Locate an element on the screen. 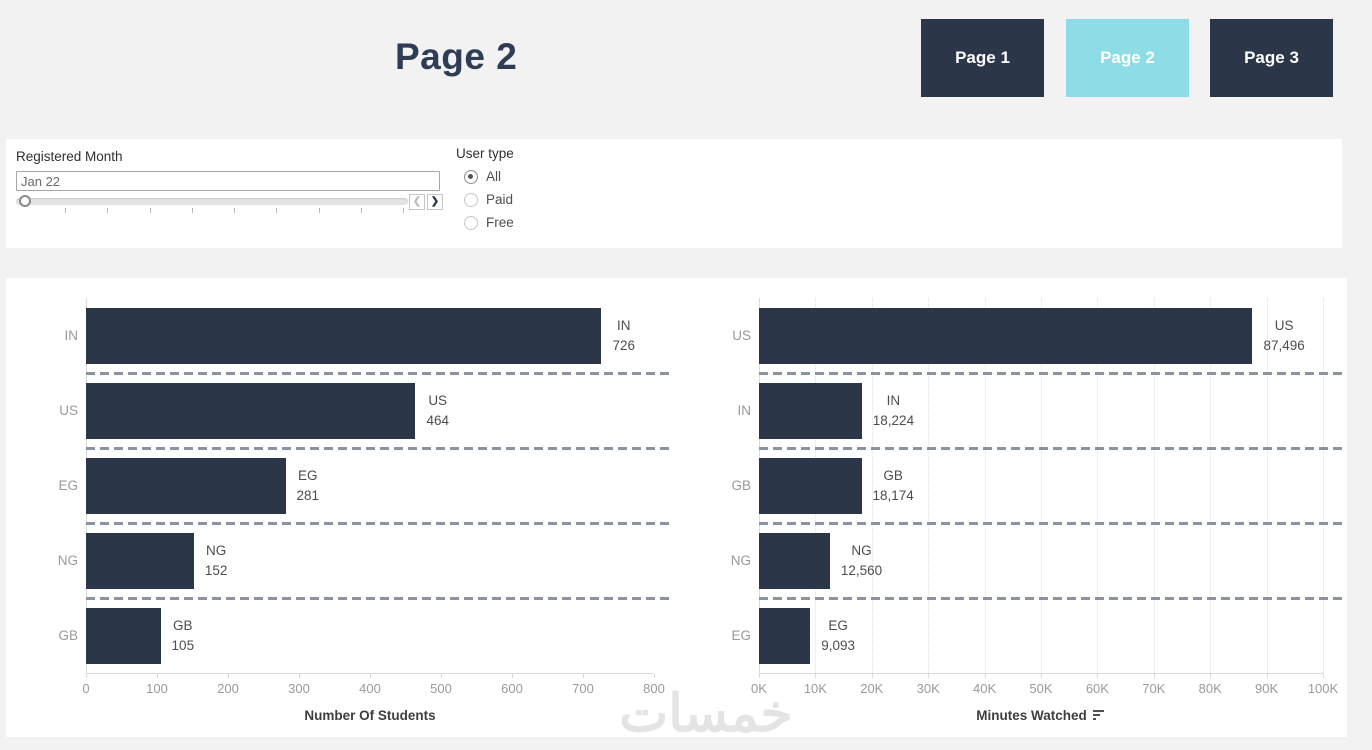  bar-label: NG 12,560 is located at coordinates (861, 560).